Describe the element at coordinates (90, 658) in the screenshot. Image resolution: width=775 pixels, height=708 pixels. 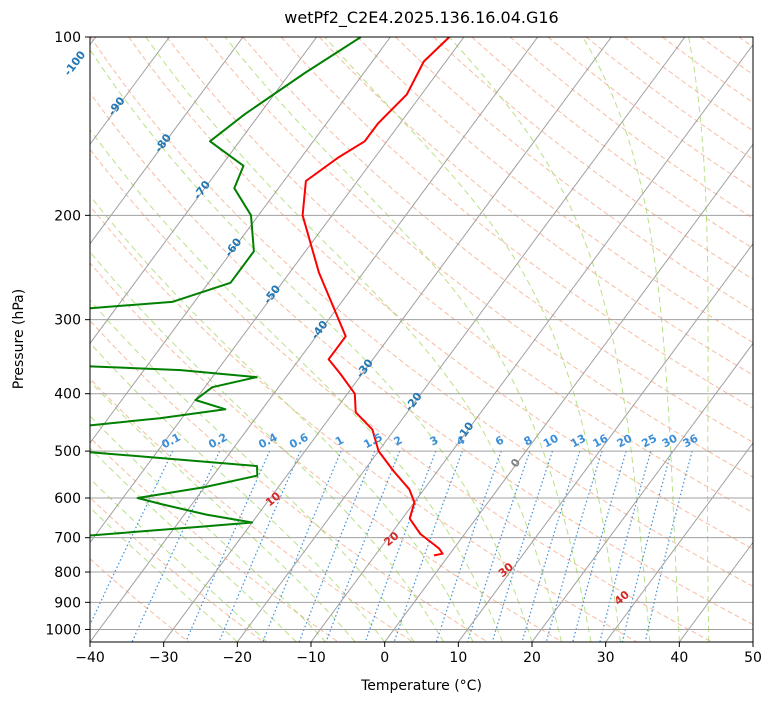
I see `x-tick-label: −40` at that location.